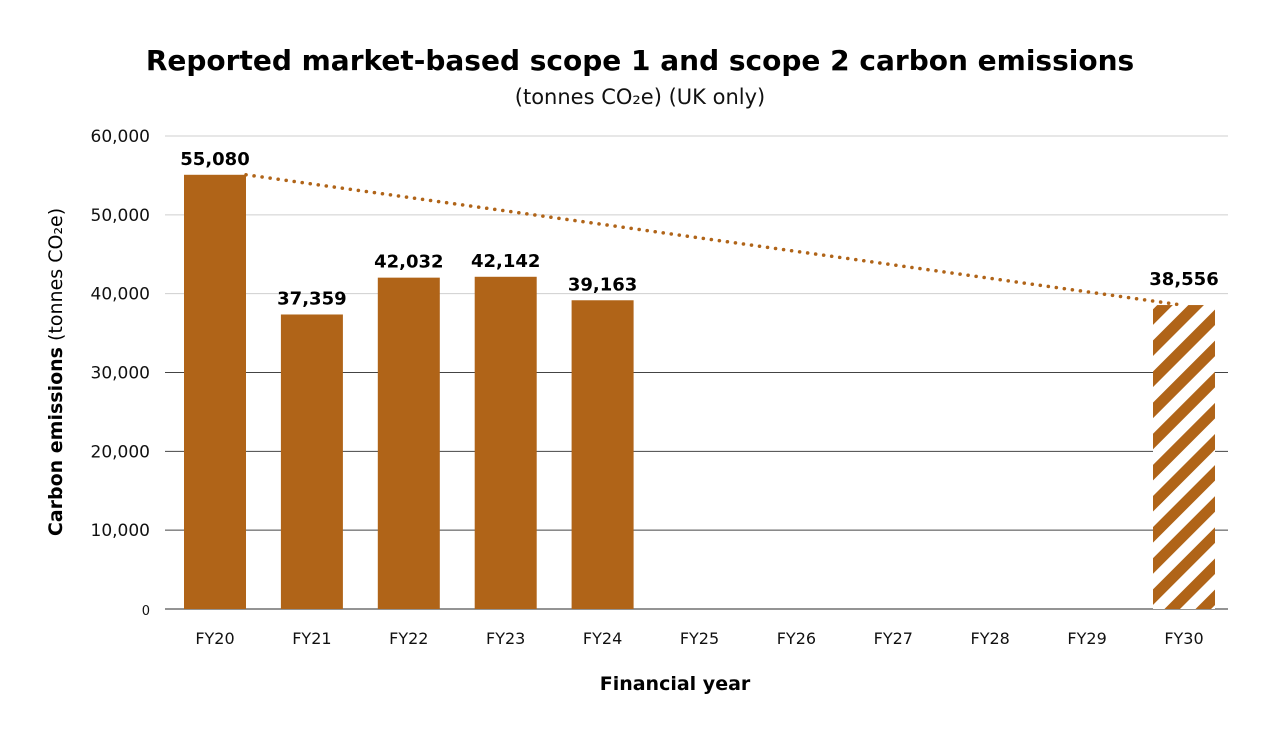  What do you see at coordinates (505, 638) in the screenshot?
I see `x-tick-label: FY23` at bounding box center [505, 638].